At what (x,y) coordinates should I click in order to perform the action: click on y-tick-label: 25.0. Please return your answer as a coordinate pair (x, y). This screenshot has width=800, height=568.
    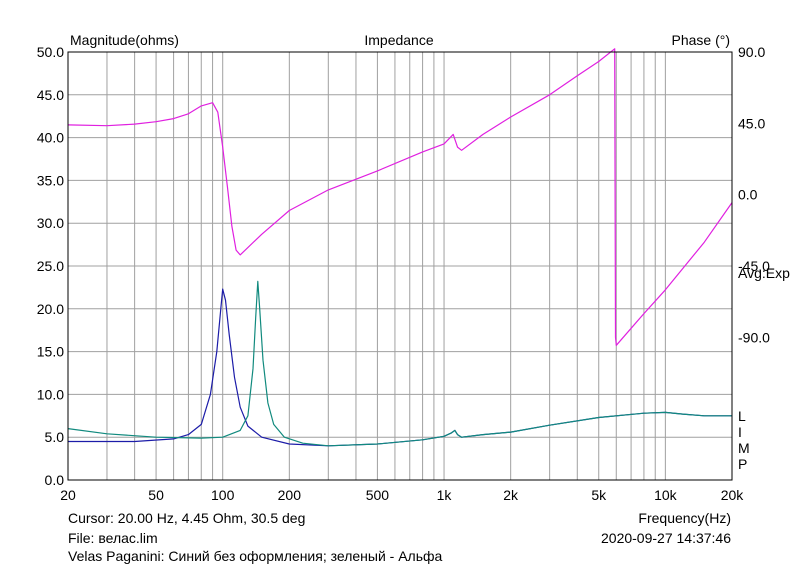
    Looking at the image, I should click on (50, 266).